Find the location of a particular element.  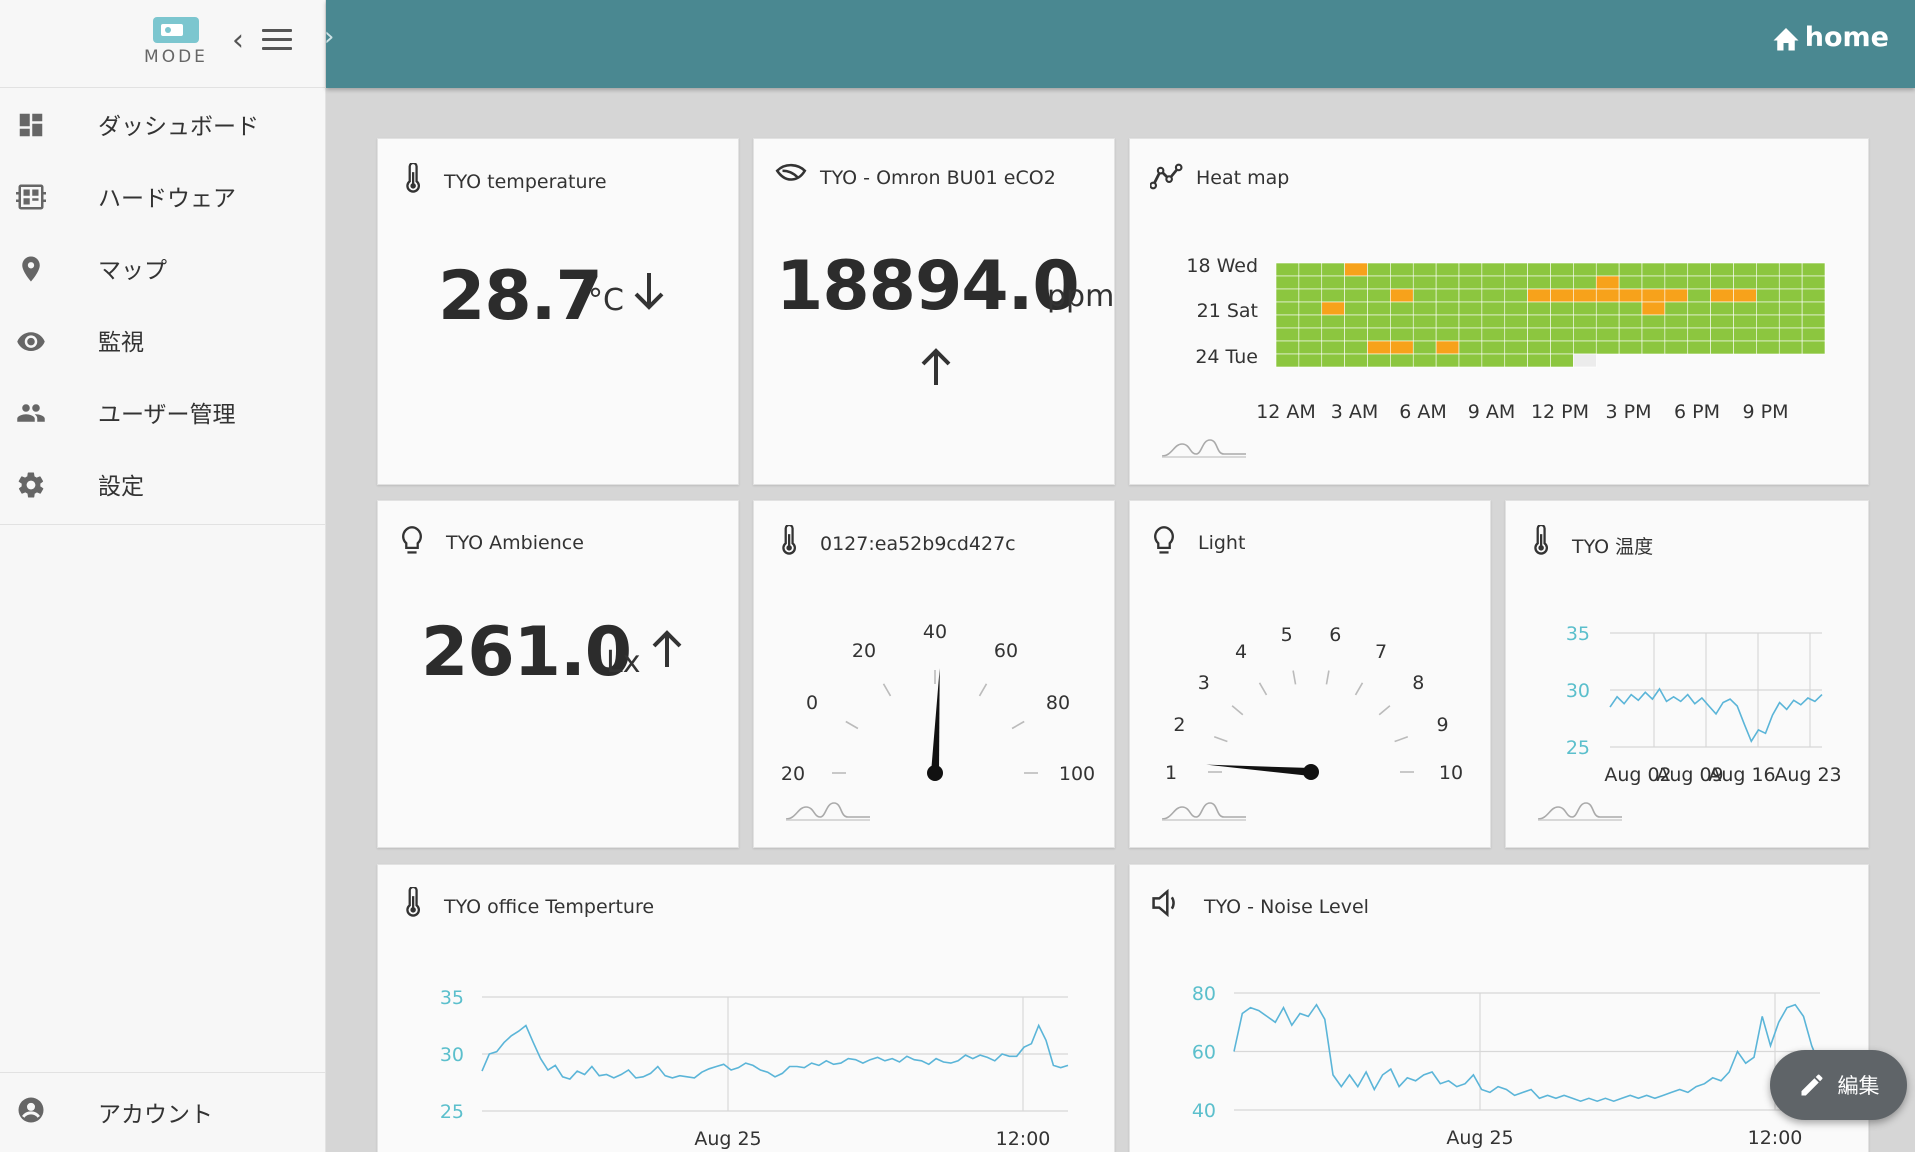

gauge-tick-label: 20 is located at coordinates (793, 774).